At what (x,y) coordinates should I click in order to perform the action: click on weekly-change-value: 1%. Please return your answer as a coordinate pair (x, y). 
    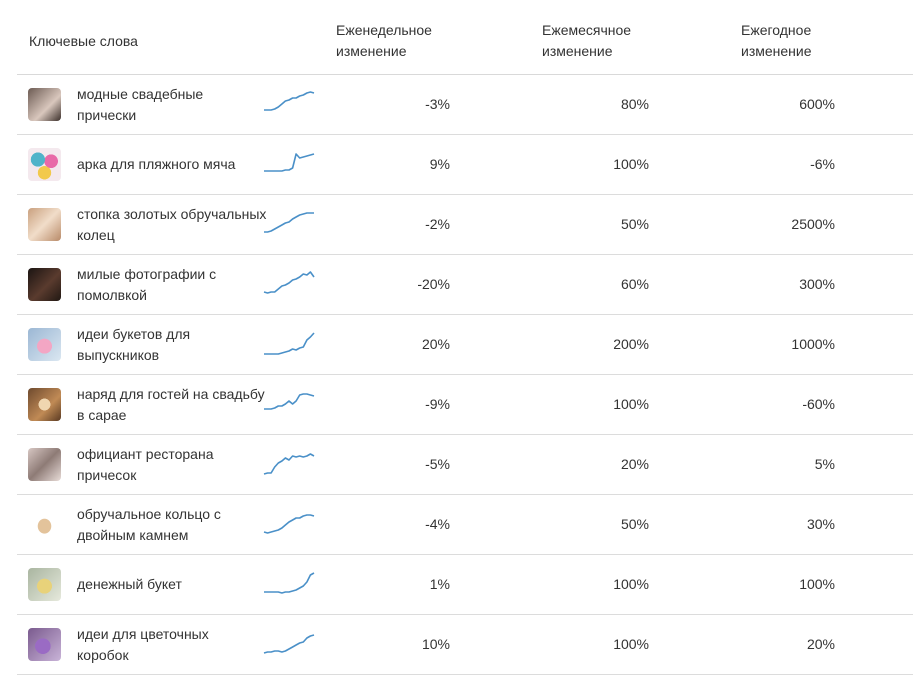
    Looking at the image, I should click on (439, 584).